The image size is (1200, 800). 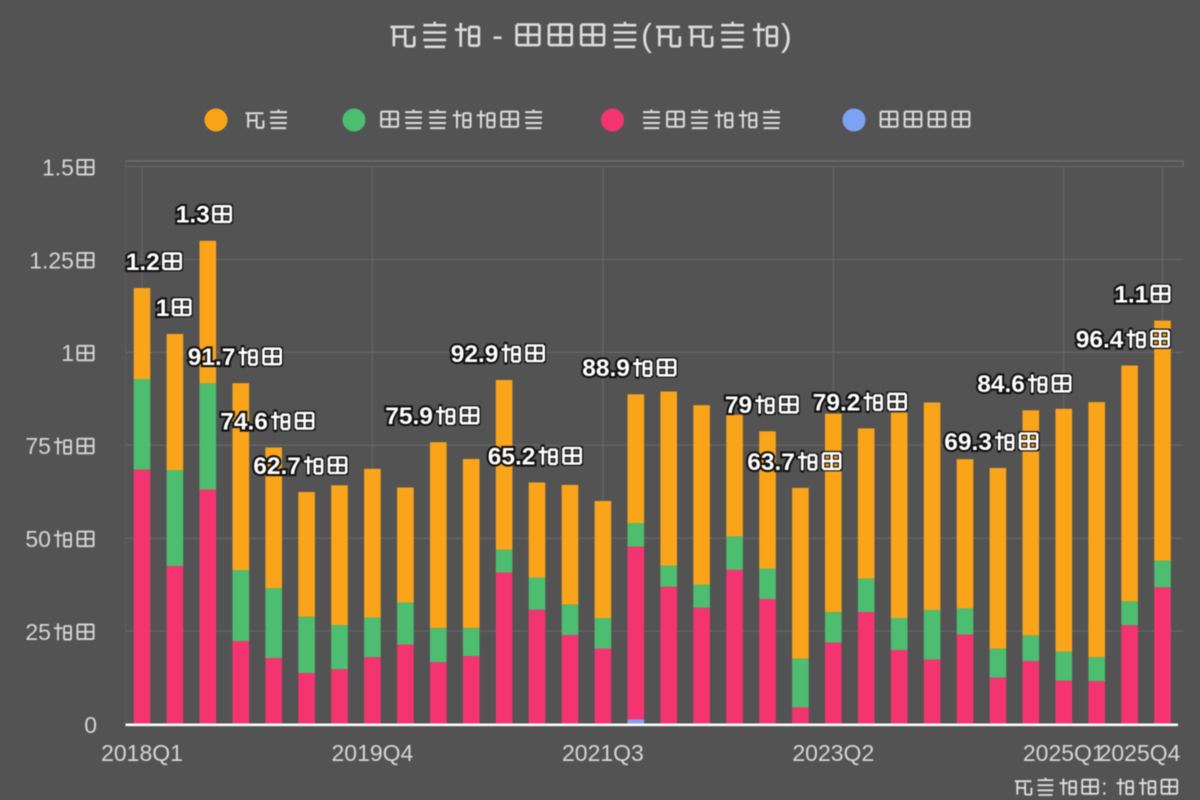 I want to click on svg-text: 84.6, so click(x=1001, y=384).